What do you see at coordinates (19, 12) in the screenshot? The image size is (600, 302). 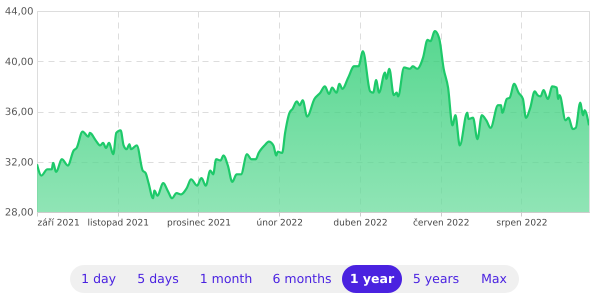 I see `y-tick-label: 44,00` at bounding box center [19, 12].